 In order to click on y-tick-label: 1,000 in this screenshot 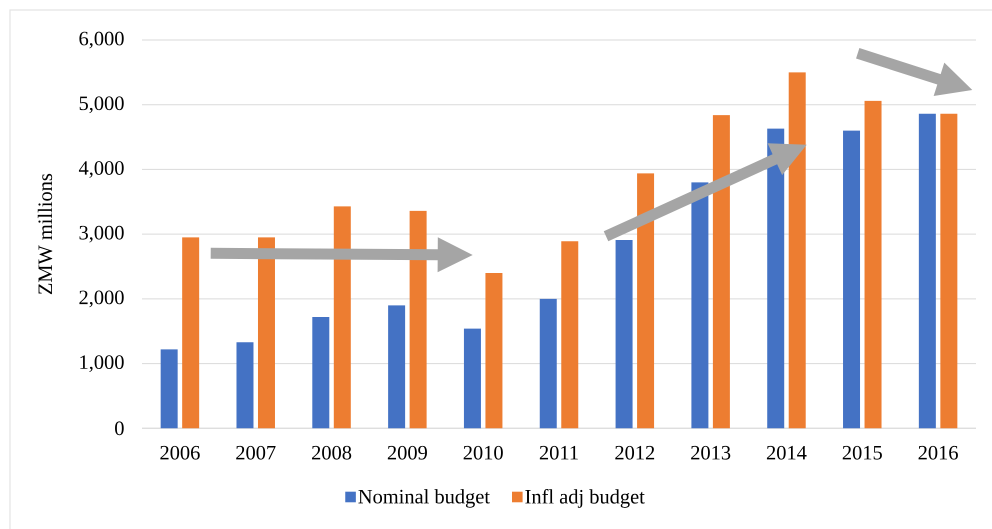, I will do `click(102, 363)`.